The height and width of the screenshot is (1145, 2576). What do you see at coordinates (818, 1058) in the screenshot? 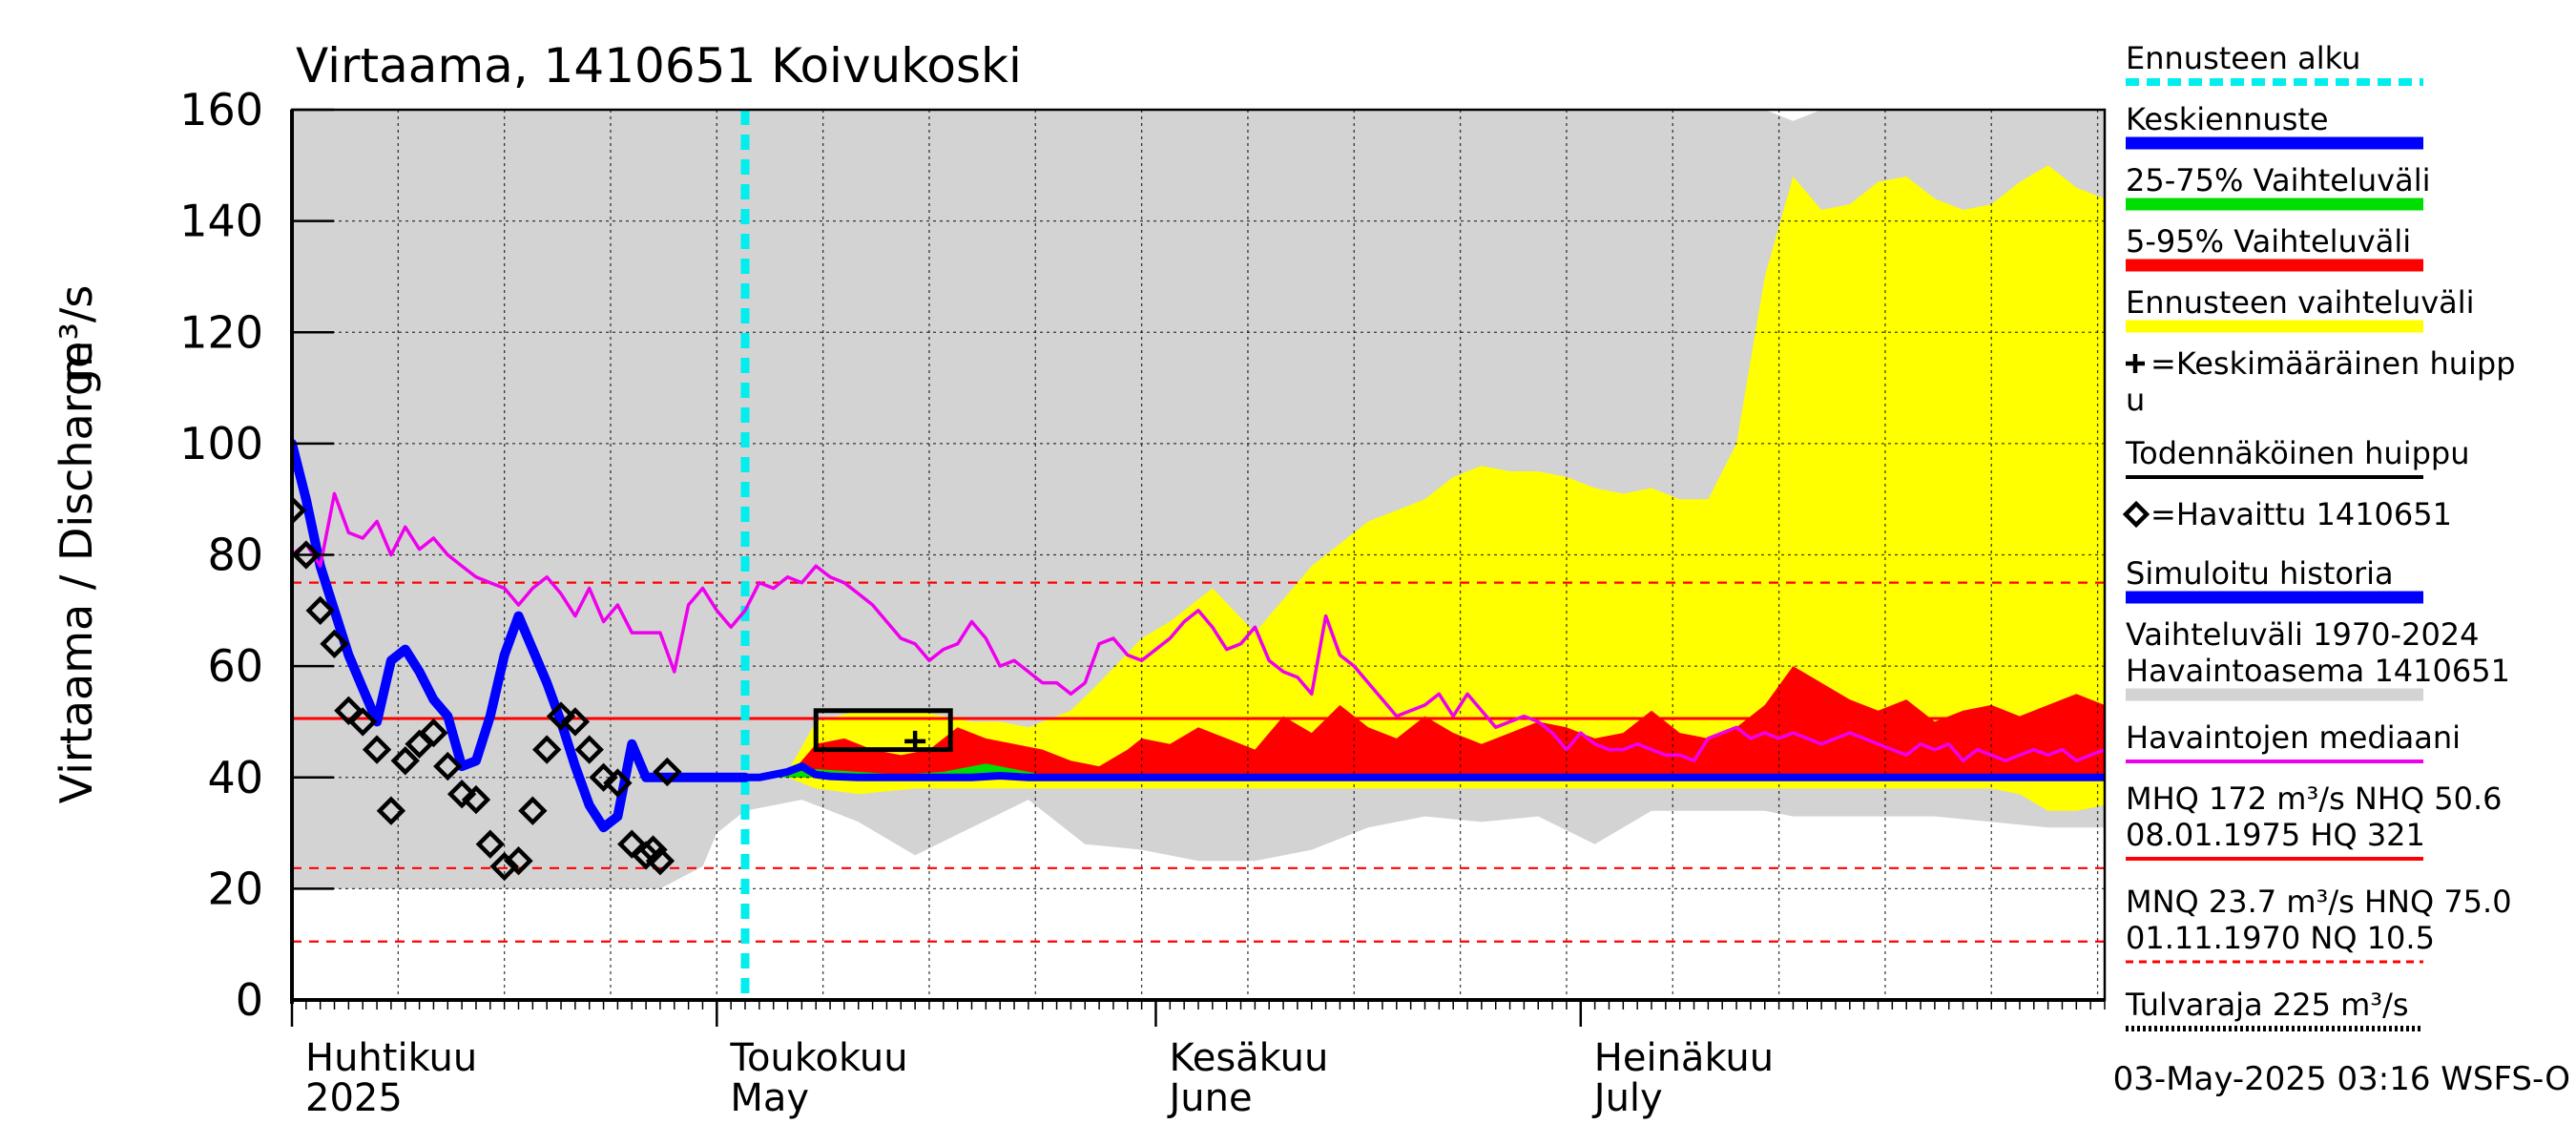
I see `month-label: Toukokuu` at bounding box center [818, 1058].